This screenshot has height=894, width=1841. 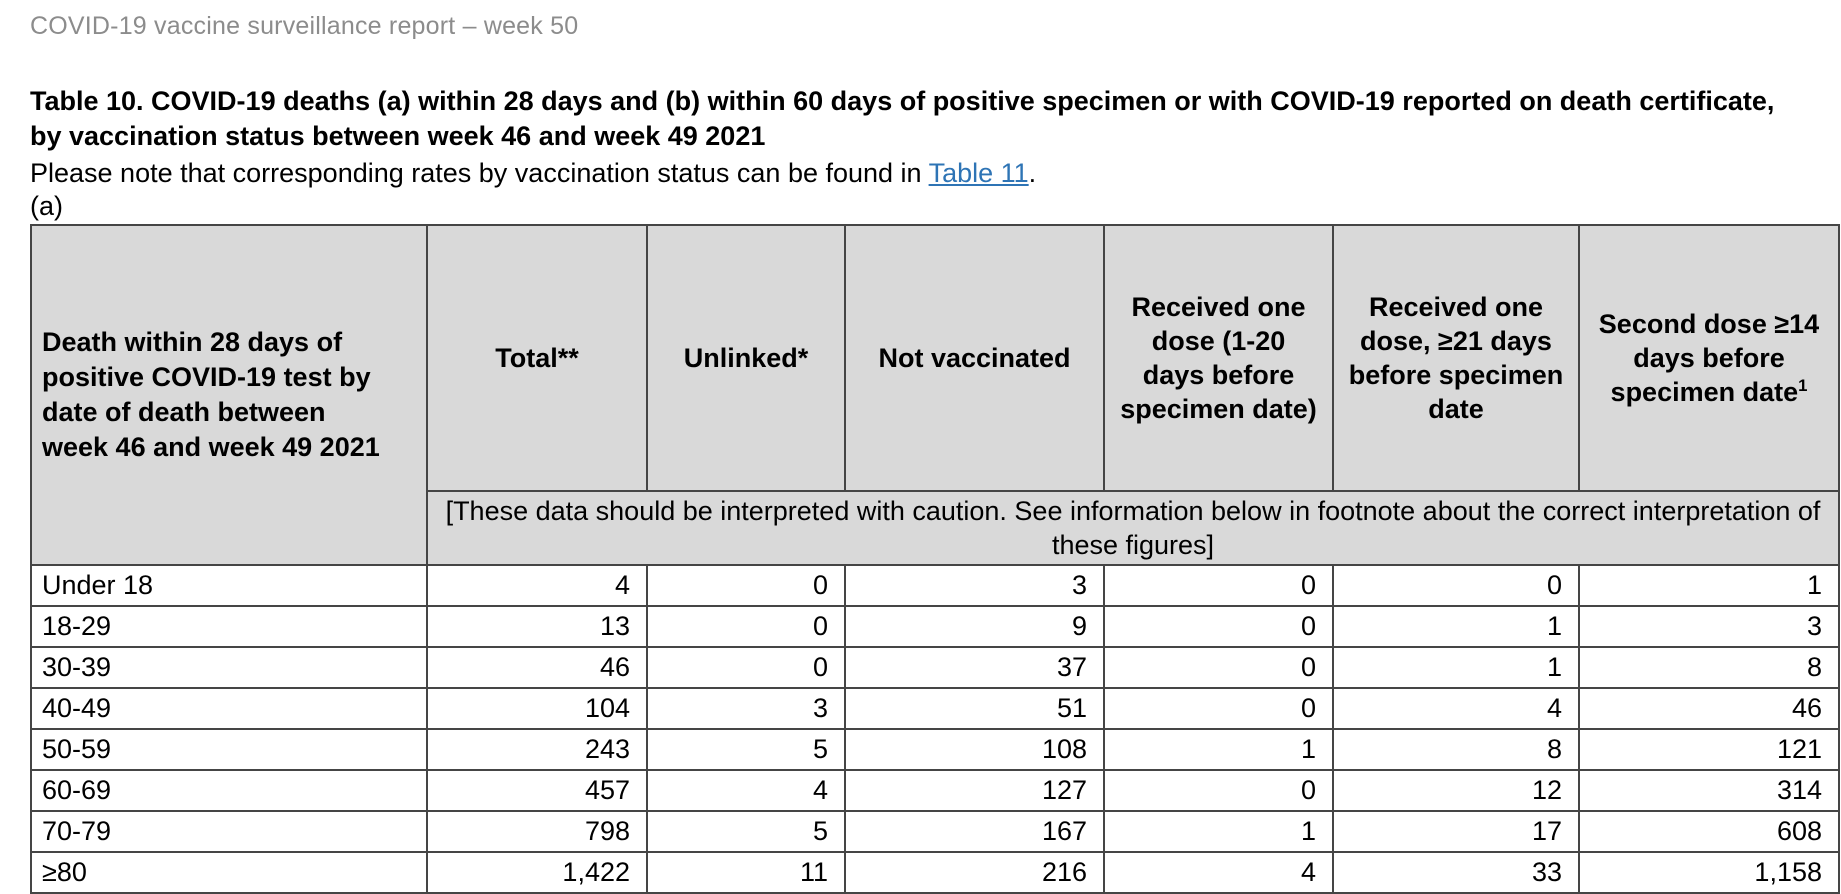 I want to click on table-row: 50-59 243 5 108 1 8 121, so click(x=935, y=749).